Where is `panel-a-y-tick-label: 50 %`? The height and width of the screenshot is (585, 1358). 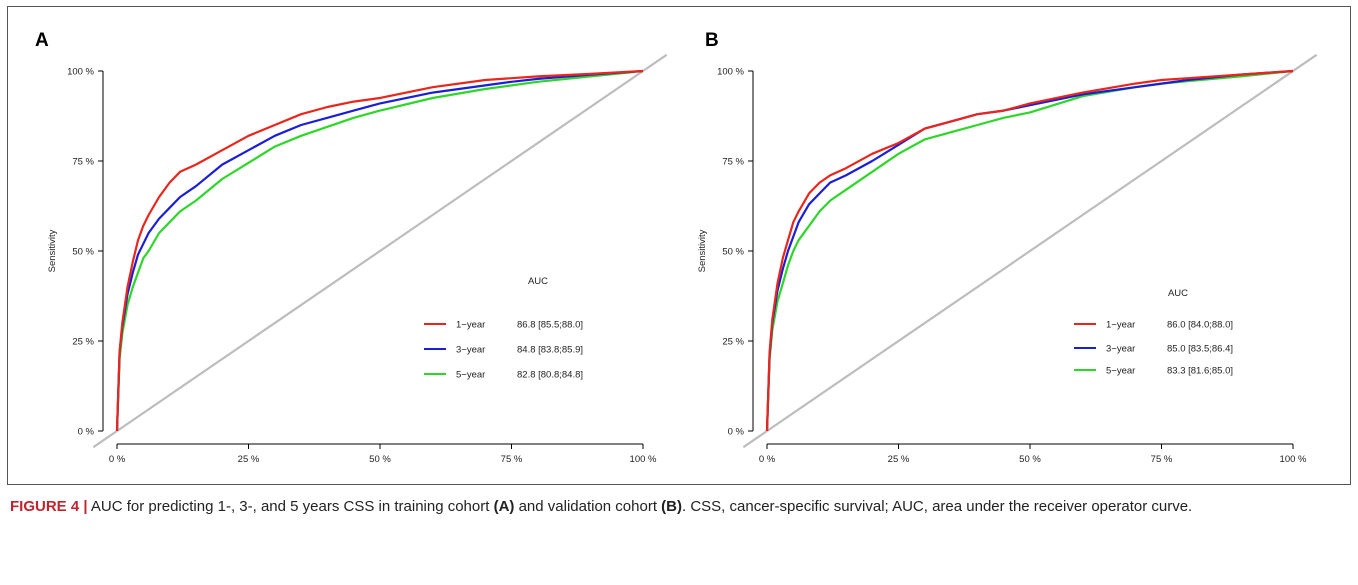 panel-a-y-tick-label: 50 % is located at coordinates (83, 252).